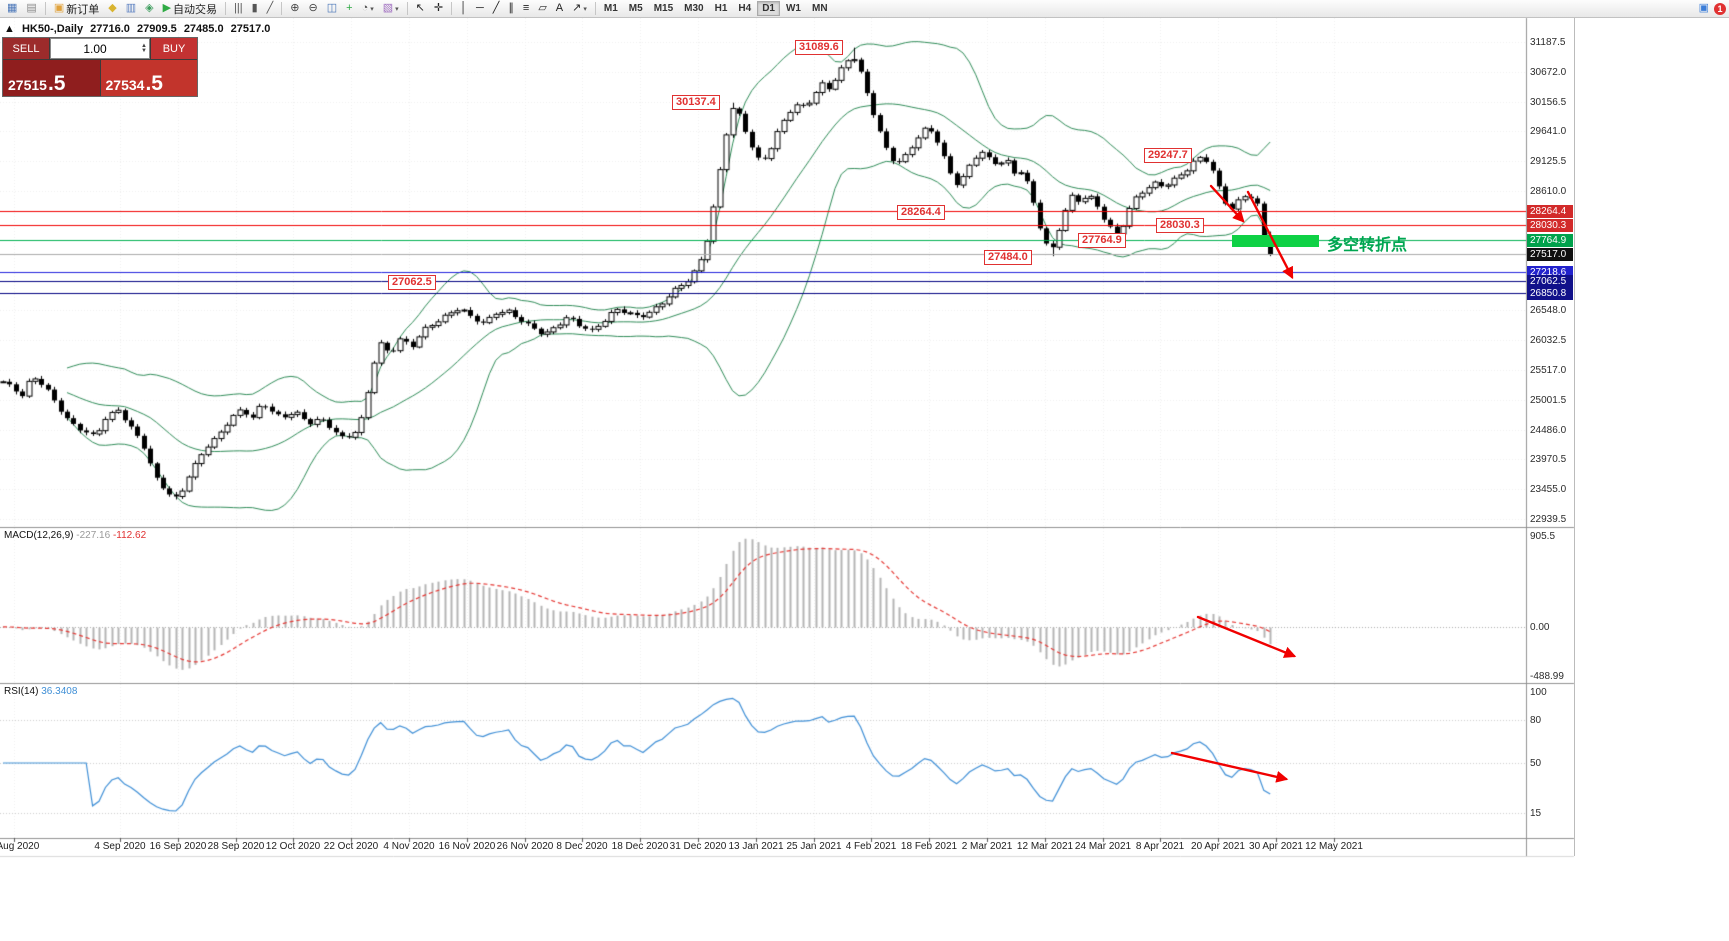  I want to click on date-label: 30 Apr 2021, so click(1276, 846).